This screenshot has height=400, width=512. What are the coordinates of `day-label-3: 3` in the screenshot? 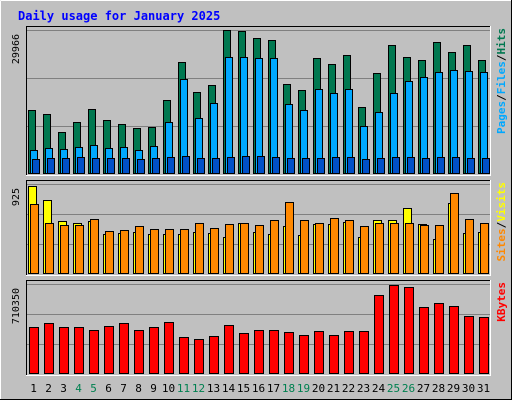 It's located at (63, 388).